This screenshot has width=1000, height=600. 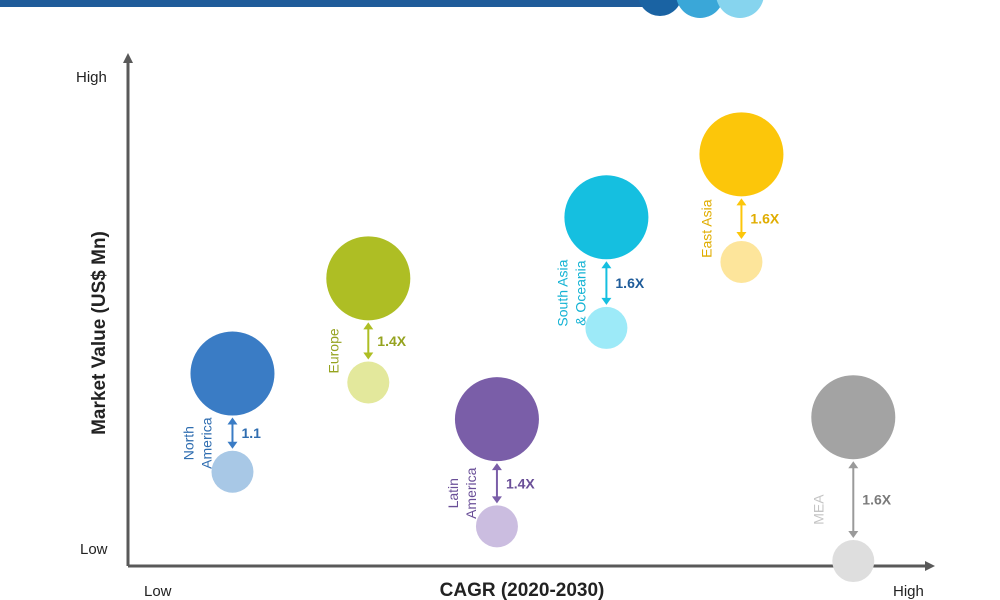 I want to click on growth-multiplier-label: 1.1, so click(x=251, y=433).